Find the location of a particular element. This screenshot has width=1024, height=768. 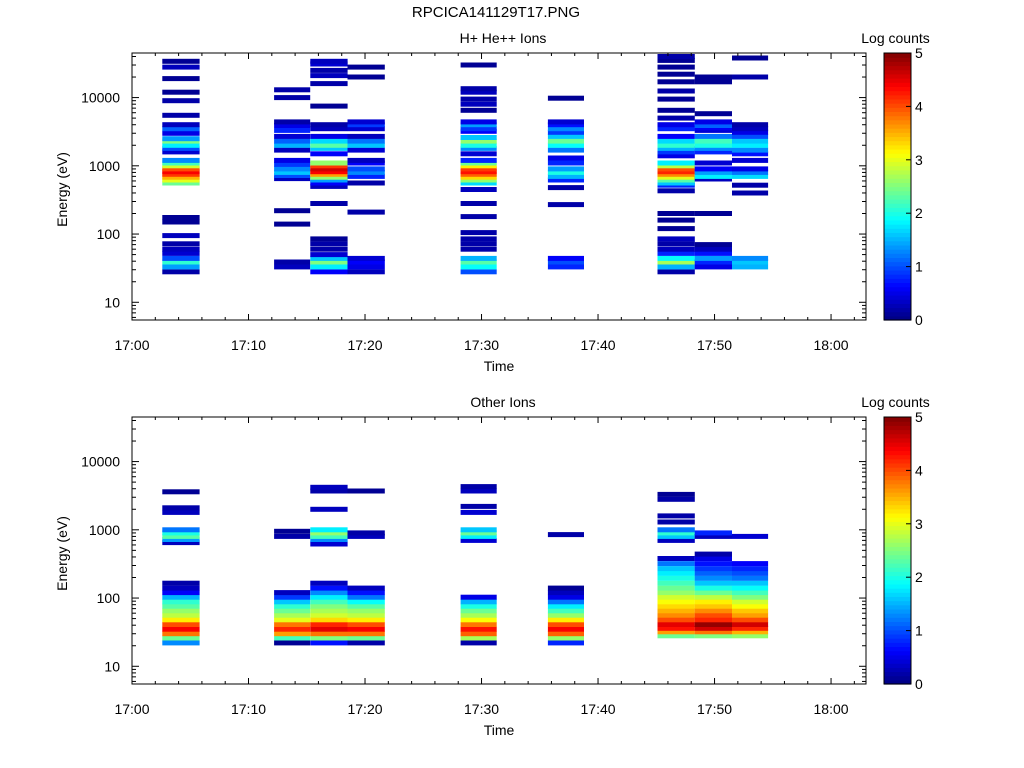

colorbar-tick-label: 1 is located at coordinates (919, 631).